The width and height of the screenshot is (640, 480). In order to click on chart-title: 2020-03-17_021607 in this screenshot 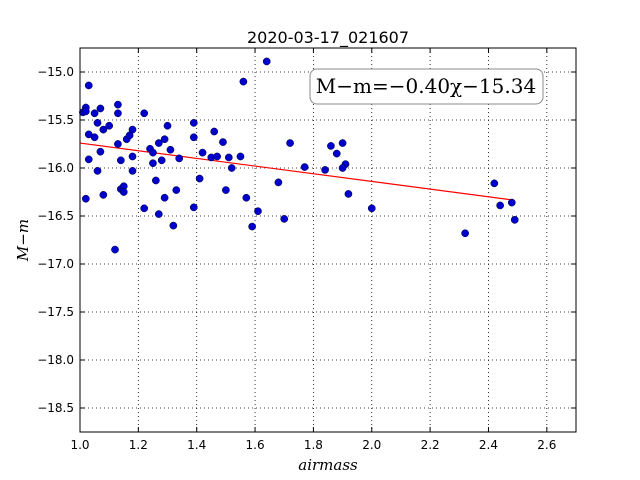, I will do `click(328, 38)`.